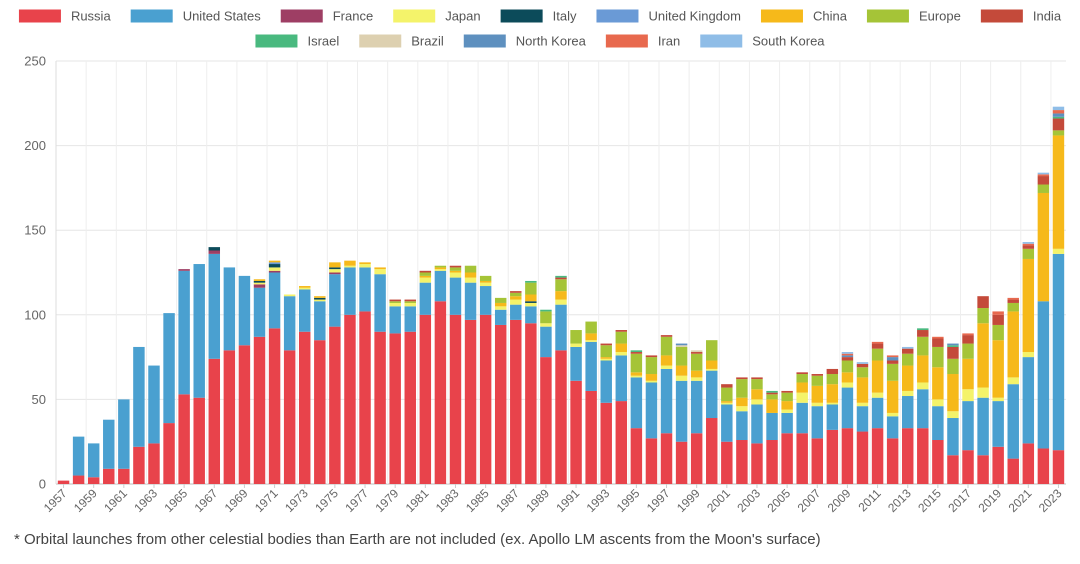 The height and width of the screenshot is (564, 1080). What do you see at coordinates (998, 369) in the screenshot?
I see `bar-2019-china` at bounding box center [998, 369].